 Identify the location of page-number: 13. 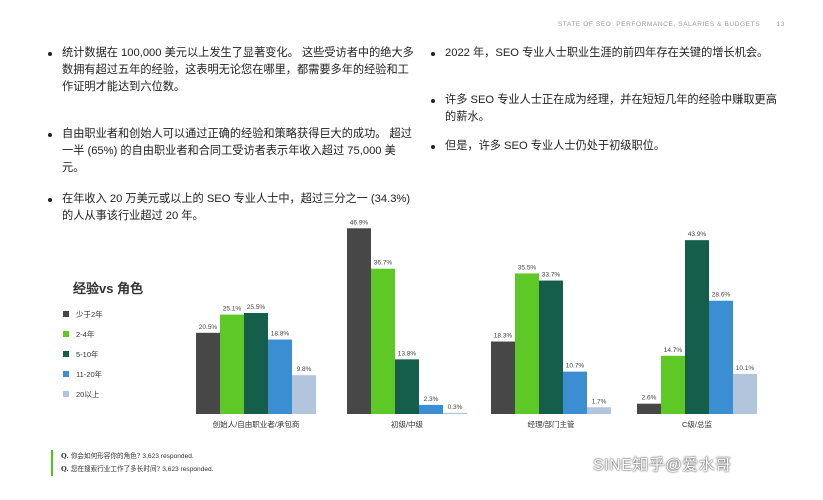
(780, 24).